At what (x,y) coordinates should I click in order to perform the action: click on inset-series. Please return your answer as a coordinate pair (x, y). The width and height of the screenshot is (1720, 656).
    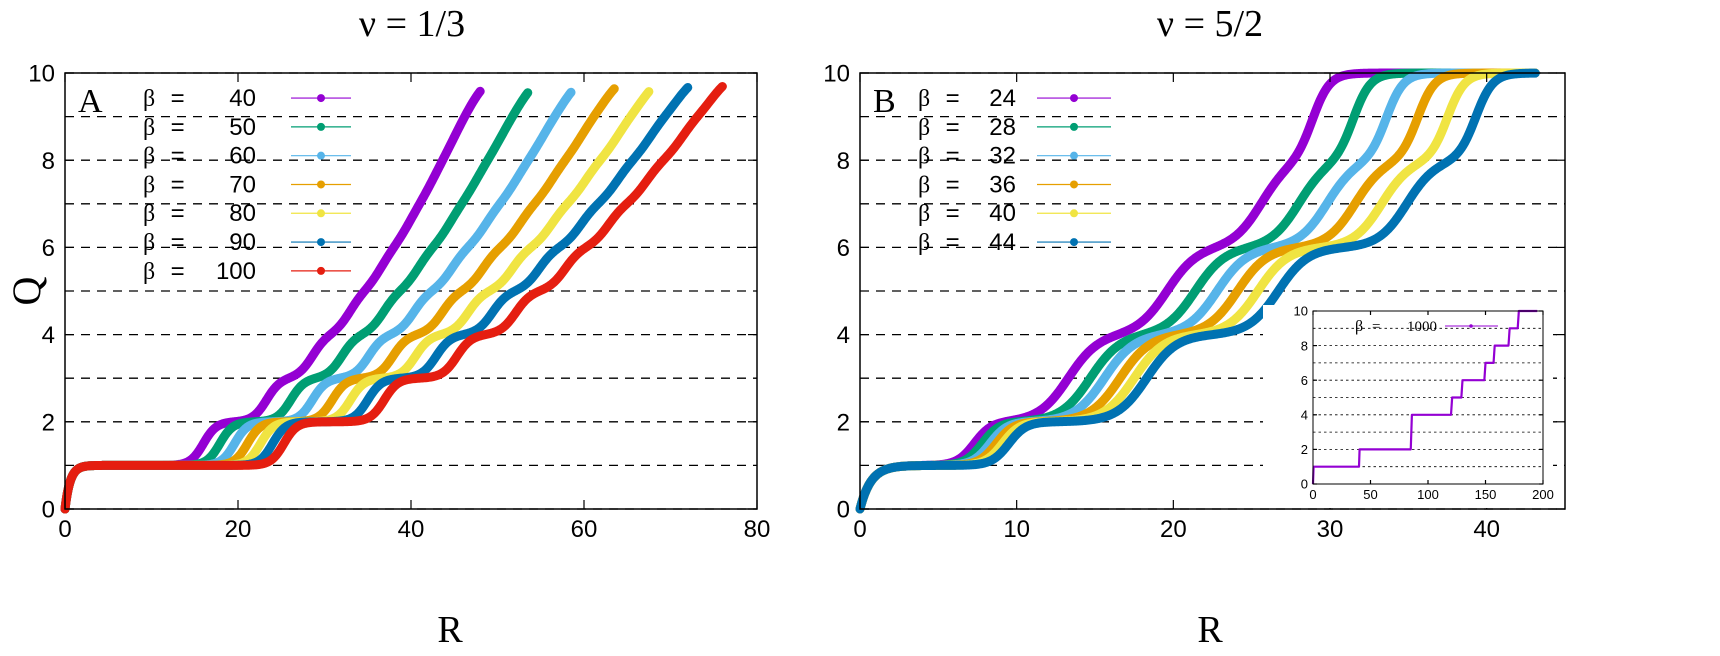
    Looking at the image, I should click on (1424, 397).